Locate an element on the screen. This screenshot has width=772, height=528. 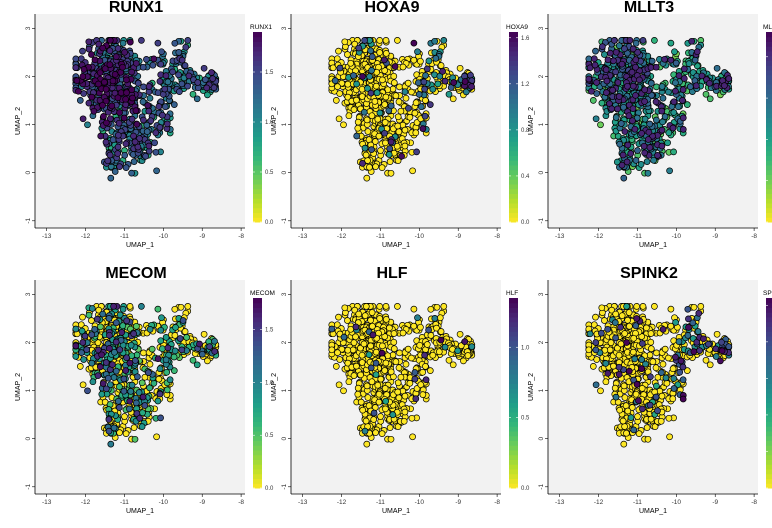
x-tick-label: -13 is located at coordinates (560, 502).